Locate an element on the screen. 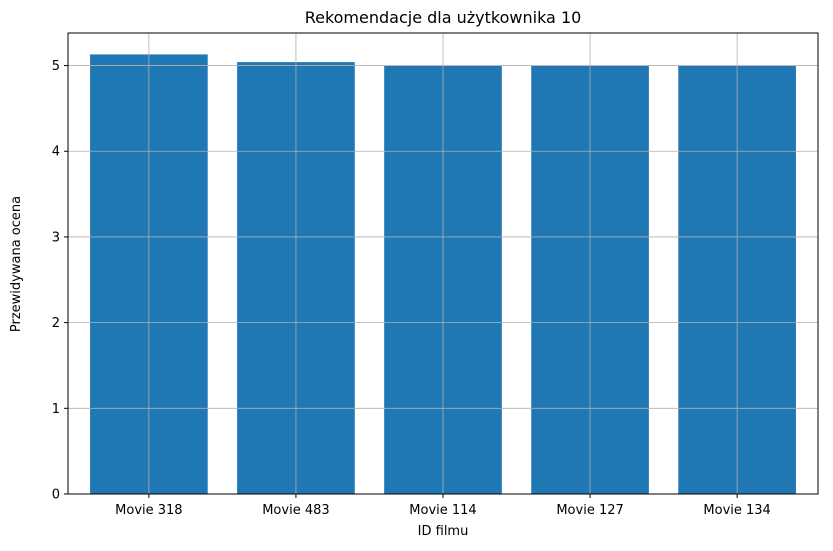 The width and height of the screenshot is (833, 551). chart-title: Rekomendacje dla użytkownika 10 is located at coordinates (443, 17).